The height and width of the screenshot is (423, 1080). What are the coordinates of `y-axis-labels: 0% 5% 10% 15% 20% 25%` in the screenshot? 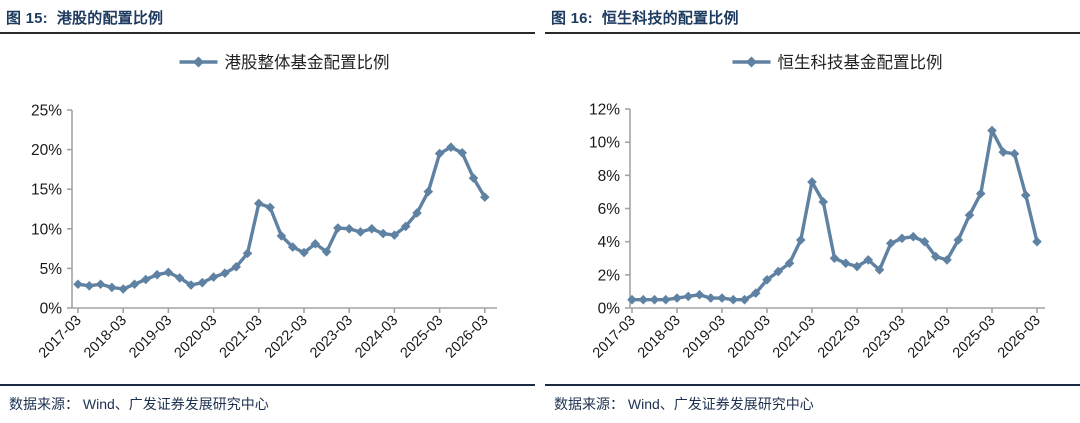 It's located at (51, 210).